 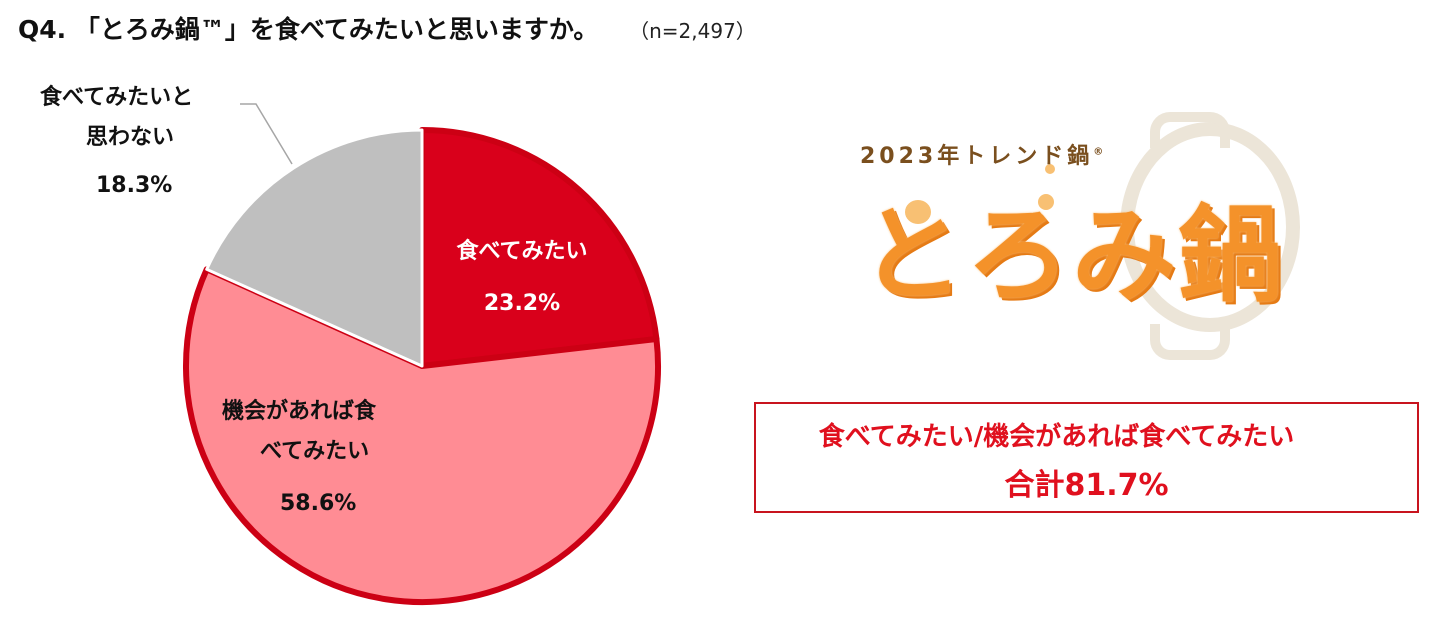 I want to click on summary-line-1: 食べてみたい/機会があれば食べてみたい, so click(x=1056, y=437).